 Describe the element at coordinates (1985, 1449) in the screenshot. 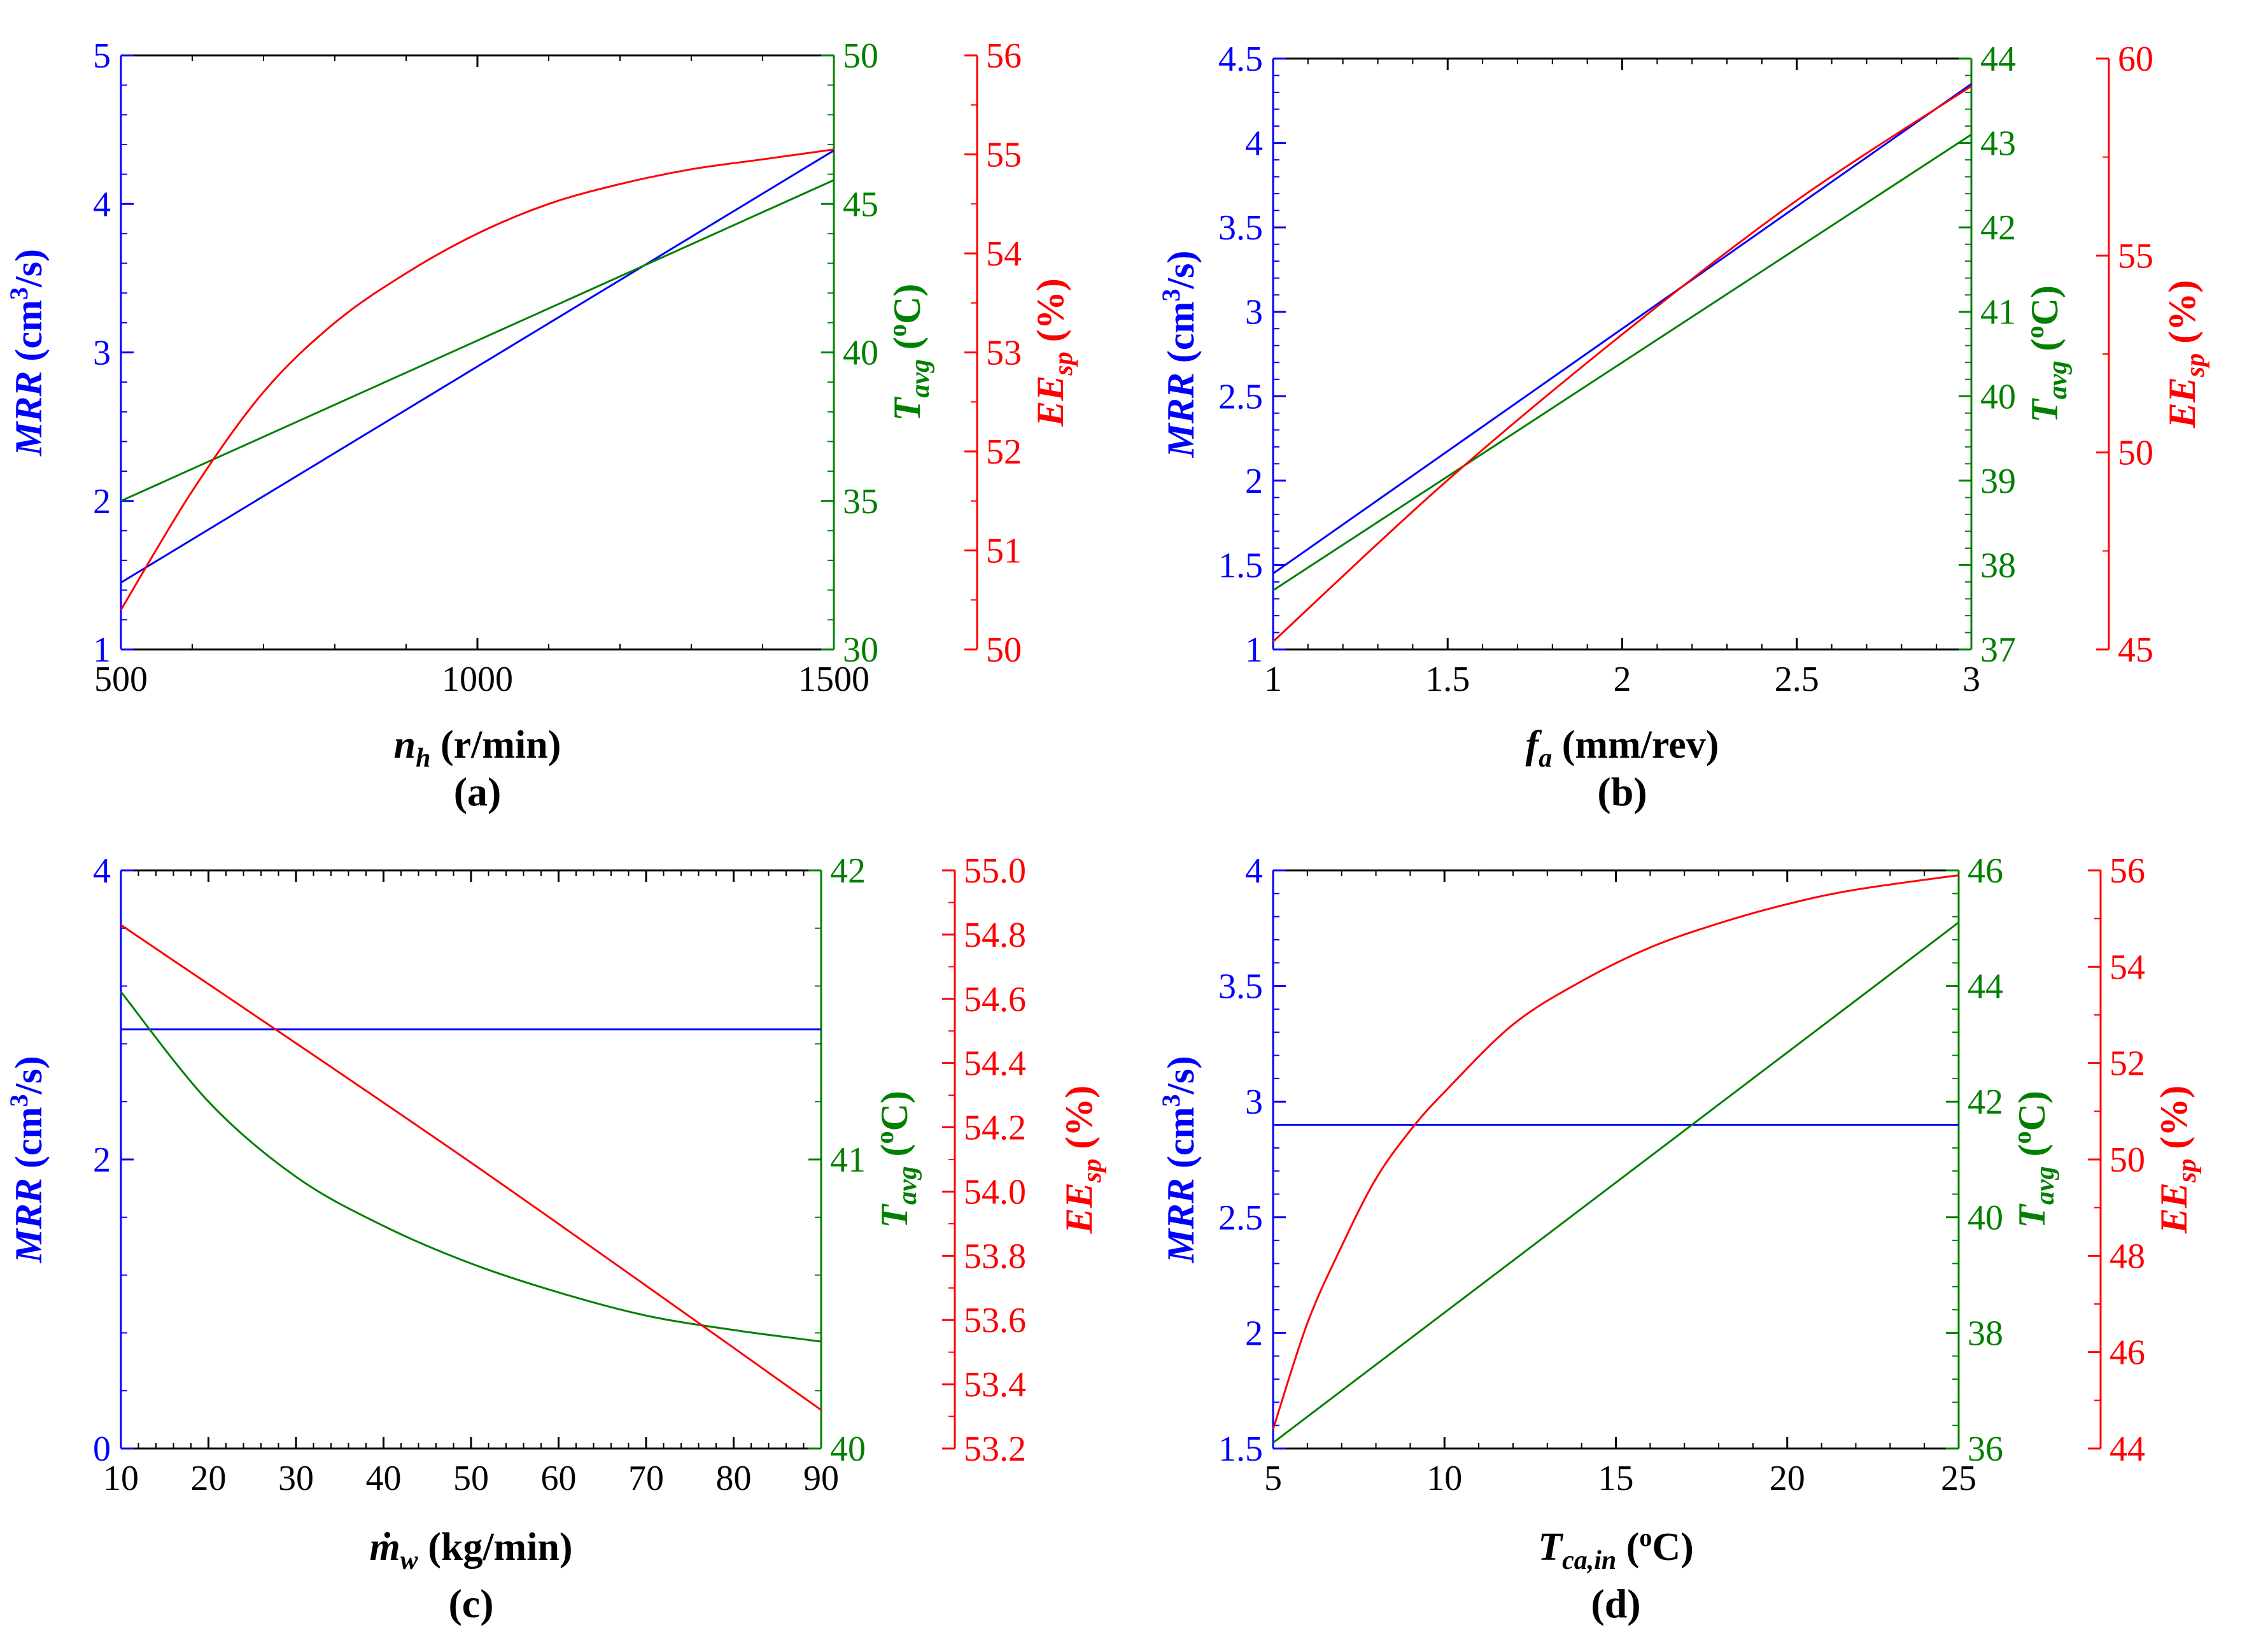

I see `tavg-tick-label: 36` at that location.